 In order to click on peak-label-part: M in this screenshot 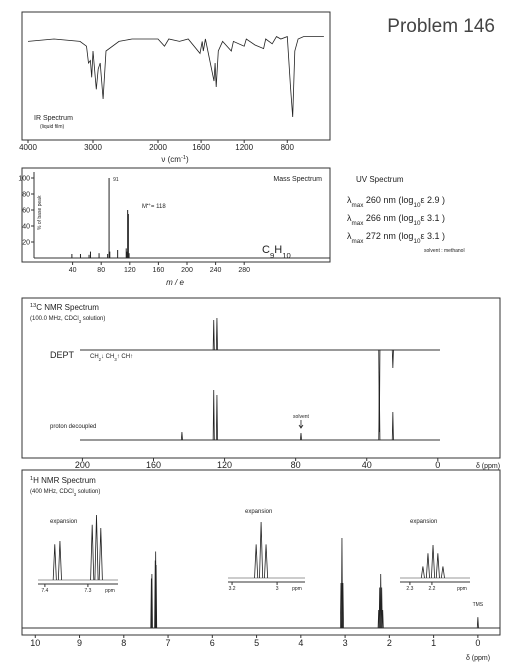, I will do `click(144, 207)`.